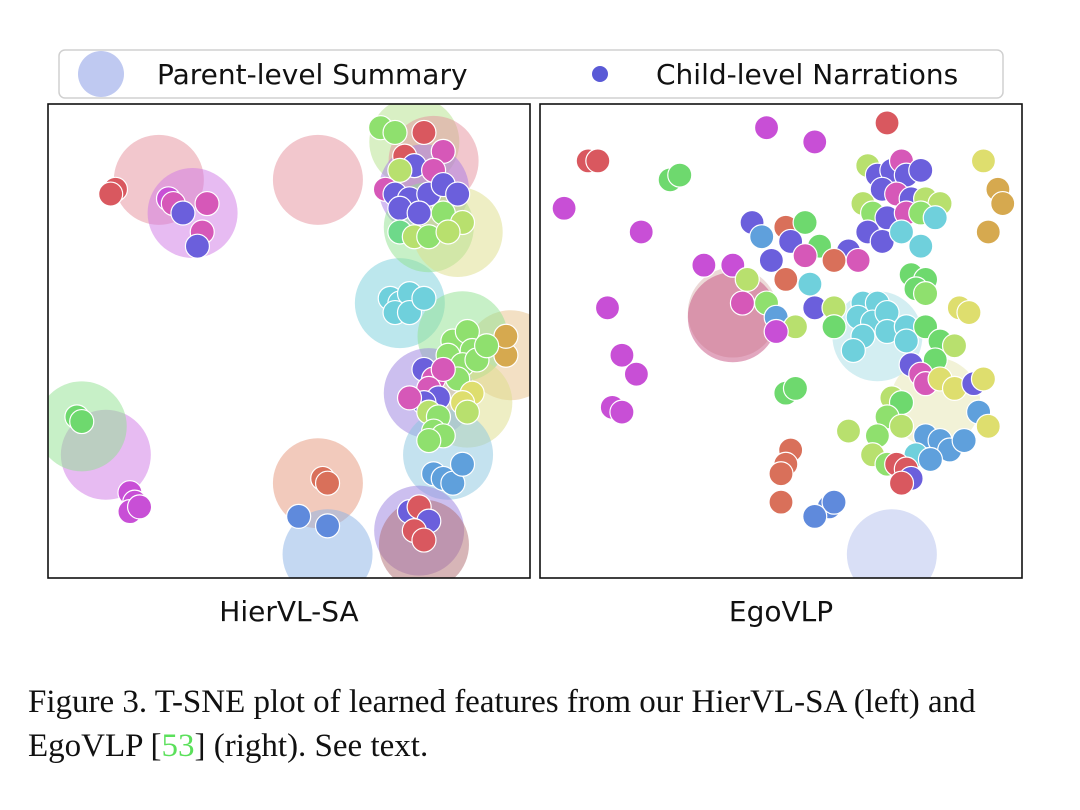  I want to click on legend-parent-label: Parent-level Summary, so click(312, 74).